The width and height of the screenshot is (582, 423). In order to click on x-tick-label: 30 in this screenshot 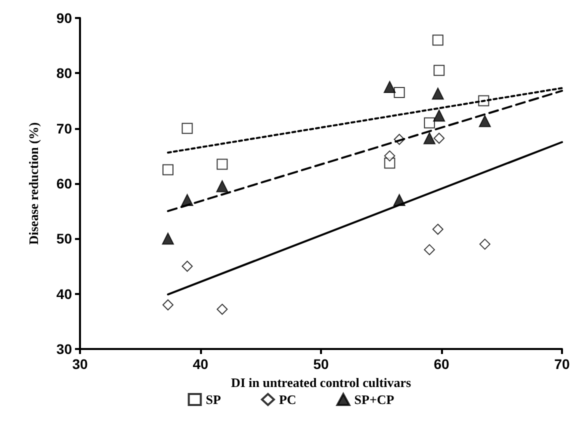, I will do `click(80, 364)`.